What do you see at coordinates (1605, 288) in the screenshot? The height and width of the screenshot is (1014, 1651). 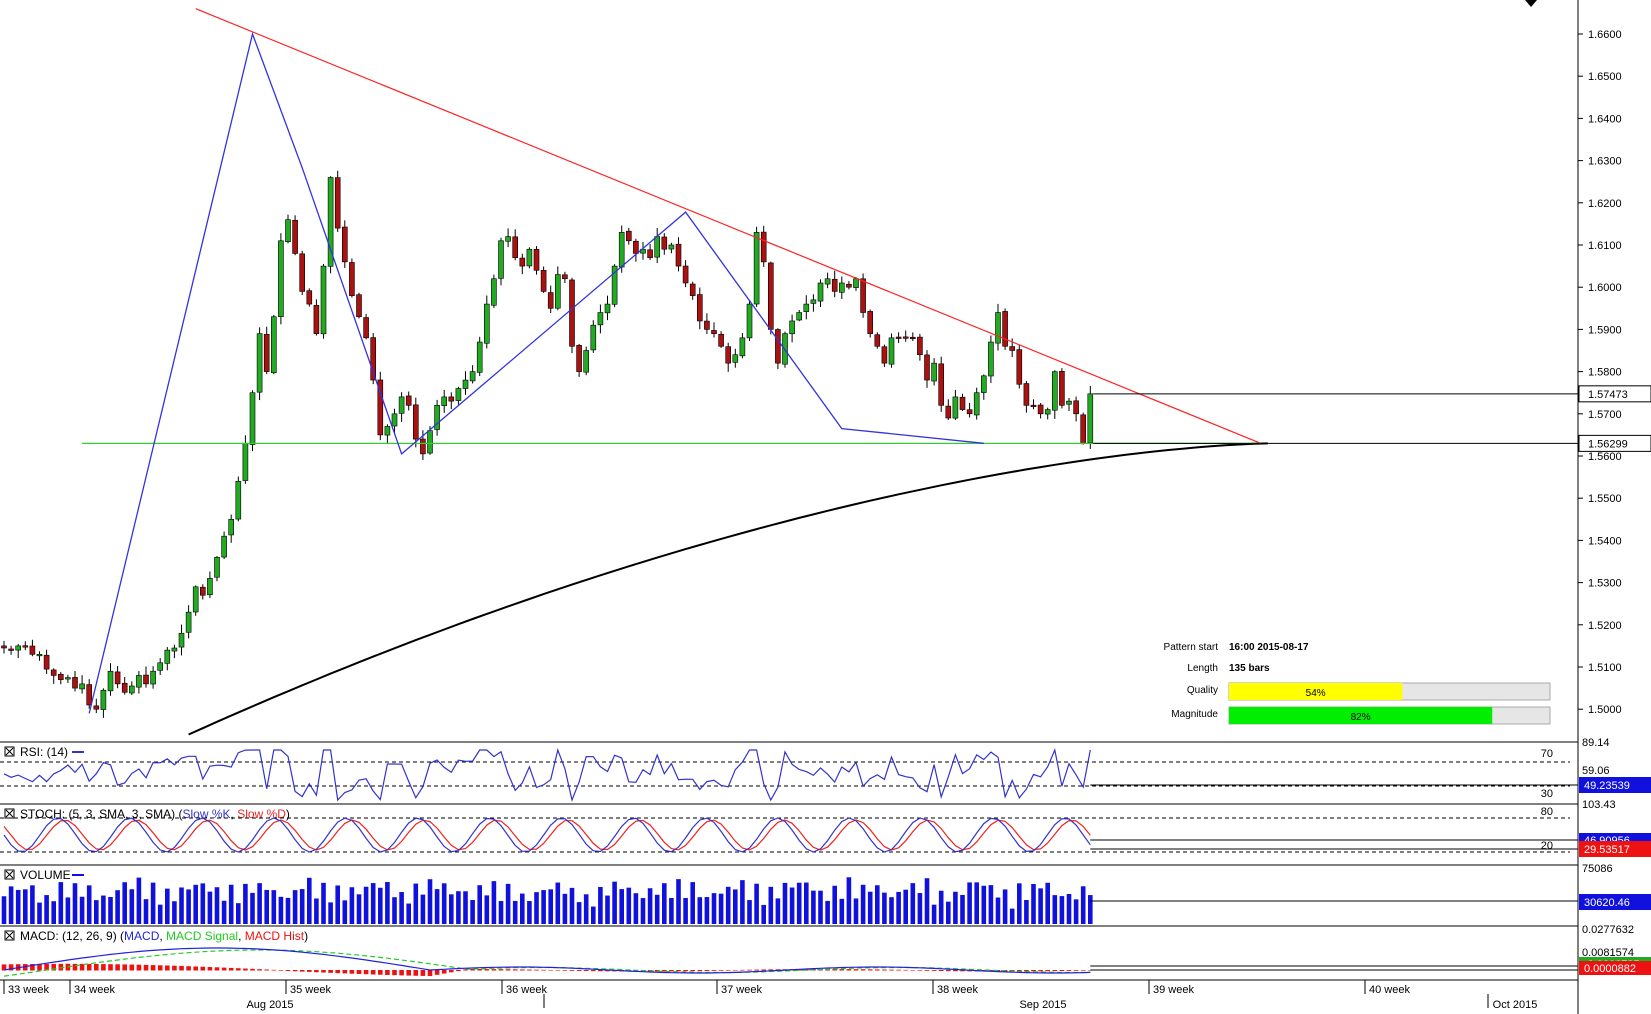 I see `price-tick-label: 1.6000` at bounding box center [1605, 288].